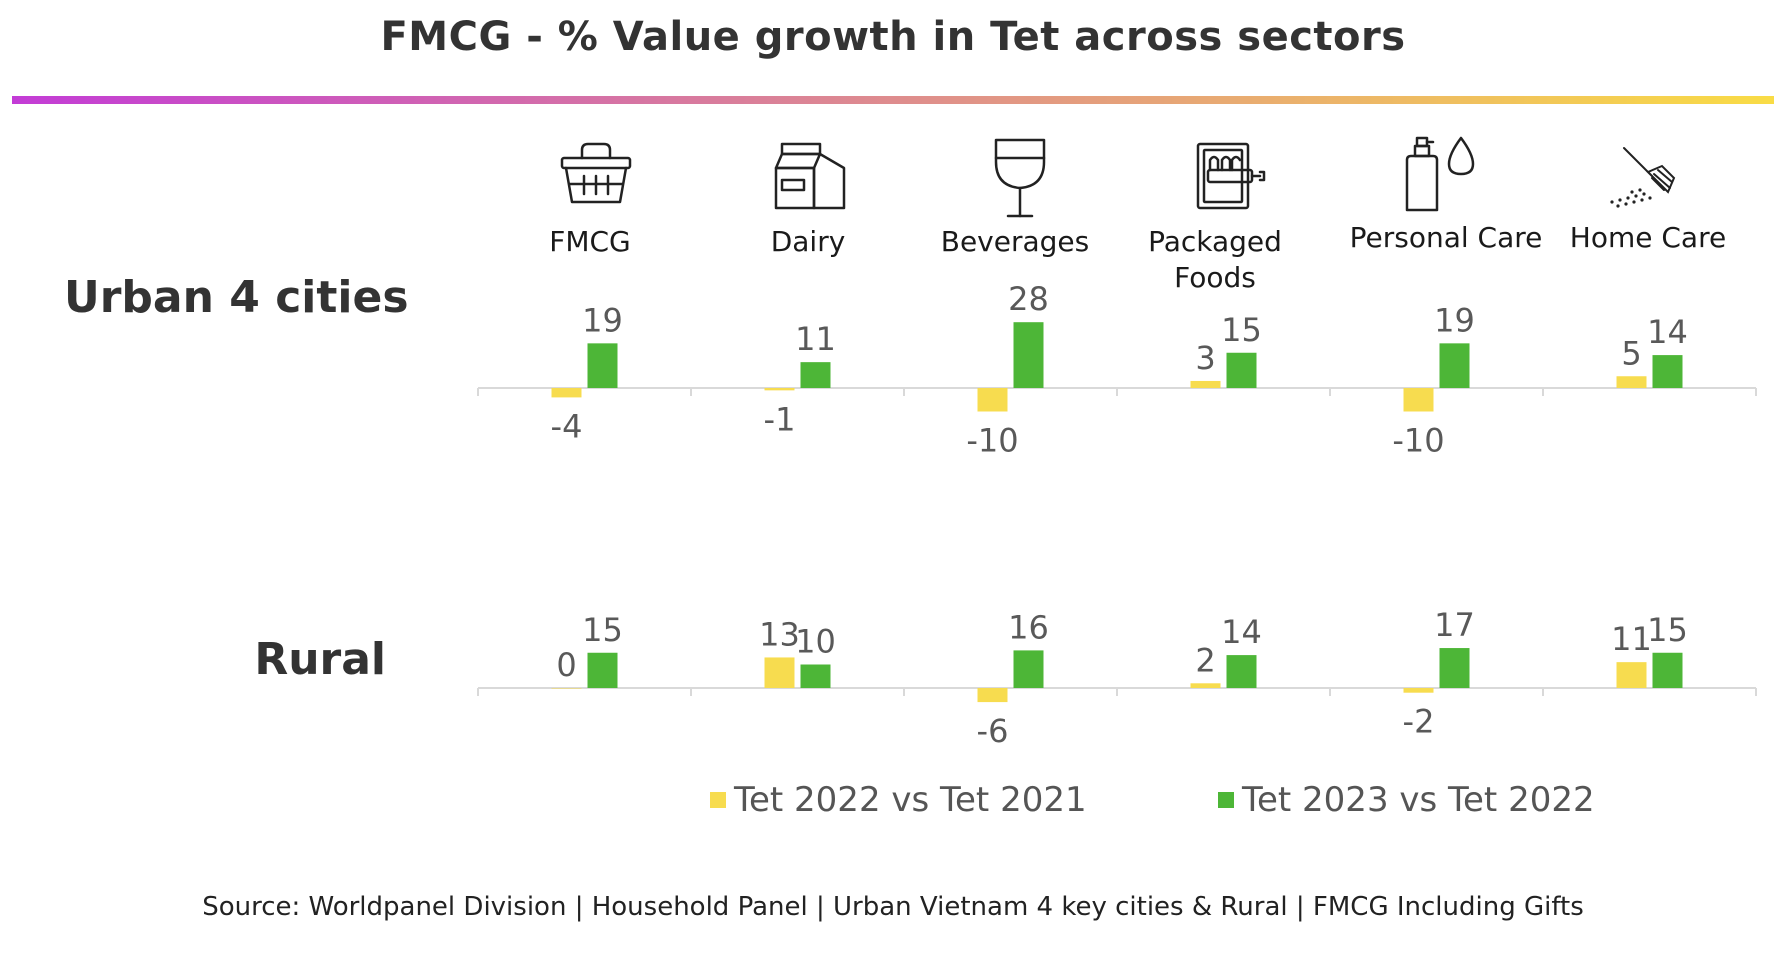  Describe the element at coordinates (993, 731) in the screenshot. I see `data-label-rural-beverages-s1: -6` at that location.